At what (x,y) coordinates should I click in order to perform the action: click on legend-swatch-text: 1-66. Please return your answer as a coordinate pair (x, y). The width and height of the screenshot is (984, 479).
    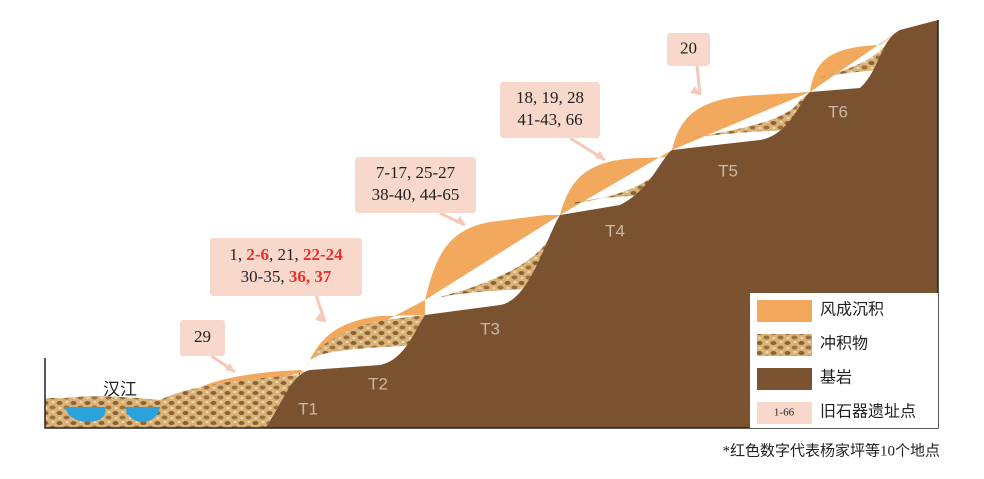
    Looking at the image, I should click on (784, 413).